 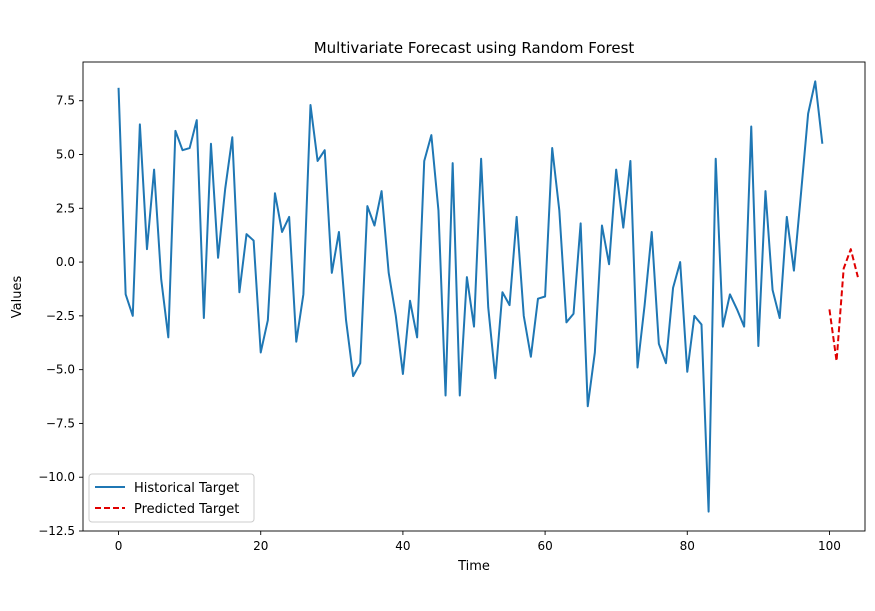 What do you see at coordinates (60, 370) in the screenshot?
I see `y-tick-label: −5.0` at bounding box center [60, 370].